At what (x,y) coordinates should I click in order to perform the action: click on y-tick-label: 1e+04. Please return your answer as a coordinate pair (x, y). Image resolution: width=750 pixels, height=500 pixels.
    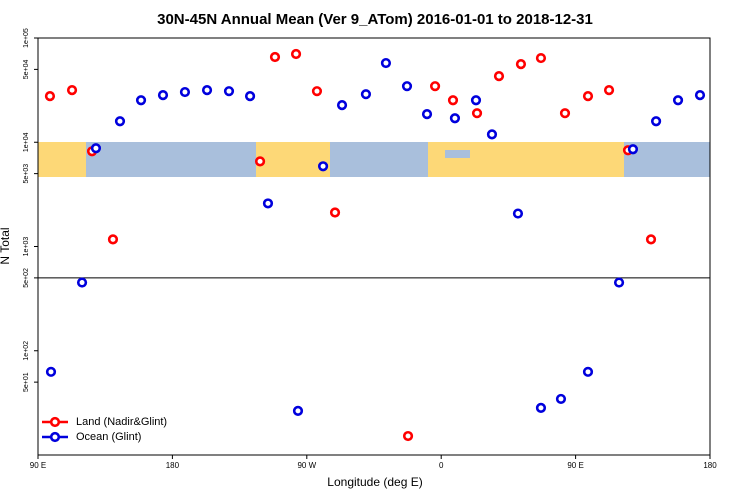
    Looking at the image, I should click on (26, 142).